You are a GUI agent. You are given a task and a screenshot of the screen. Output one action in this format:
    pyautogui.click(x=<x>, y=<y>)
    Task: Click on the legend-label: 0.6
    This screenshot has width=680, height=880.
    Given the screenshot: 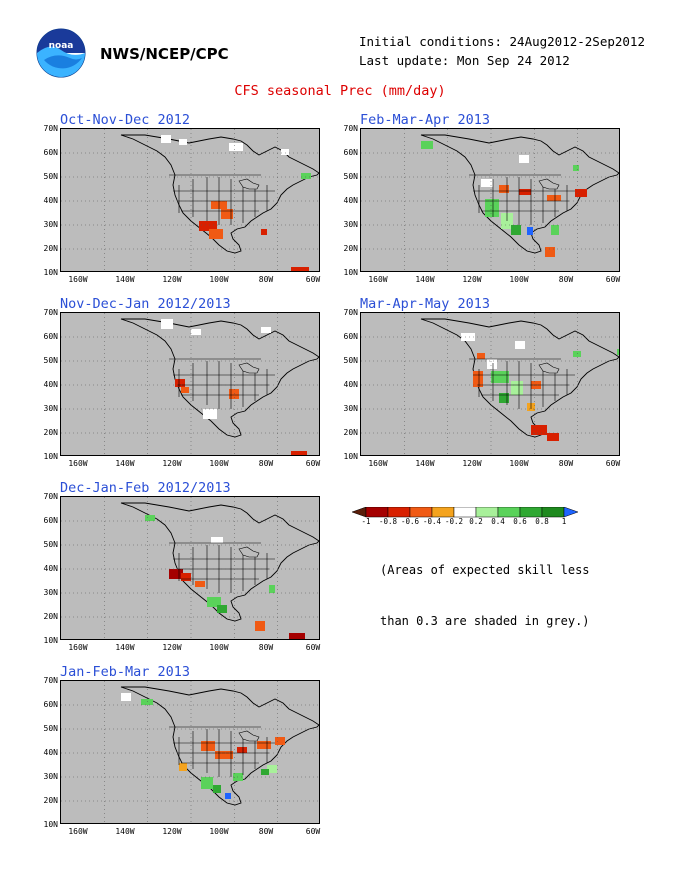 What is the action you would take?
    pyautogui.click(x=520, y=521)
    